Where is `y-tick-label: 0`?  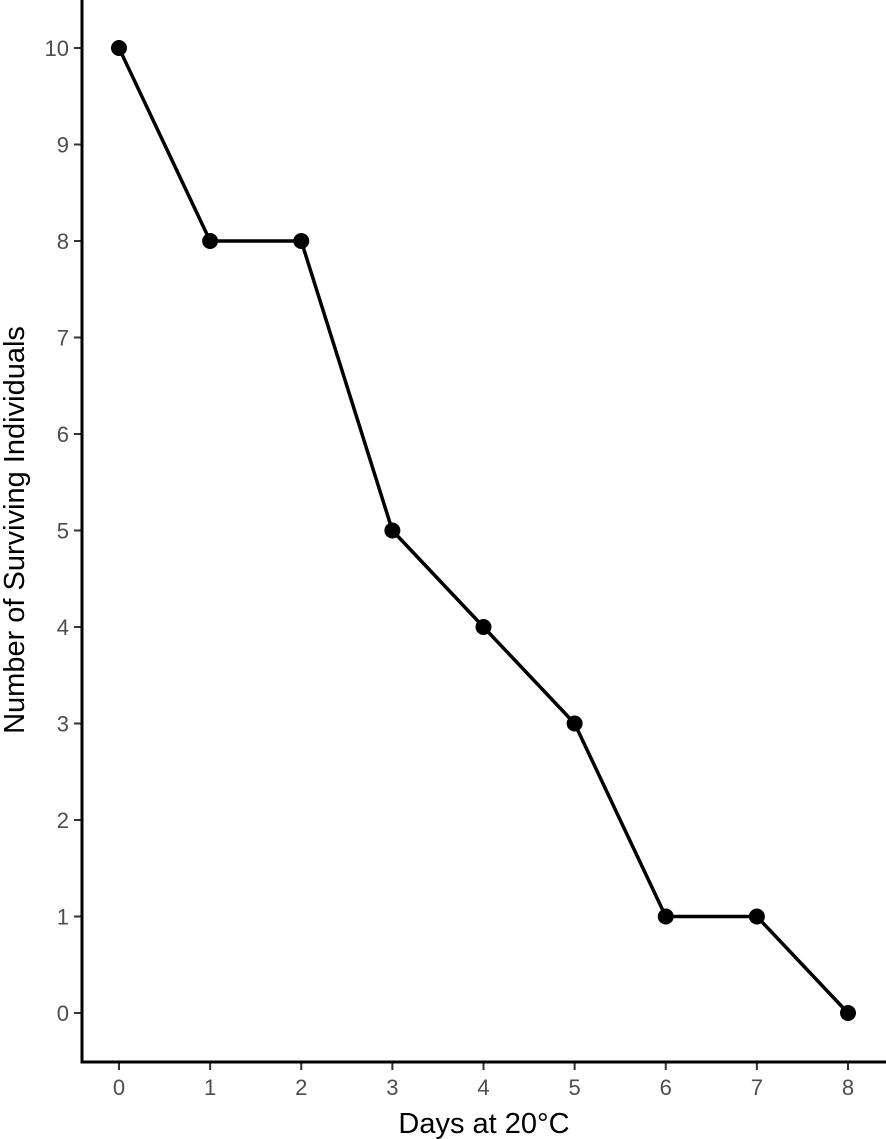
y-tick-label: 0 is located at coordinates (63, 1013).